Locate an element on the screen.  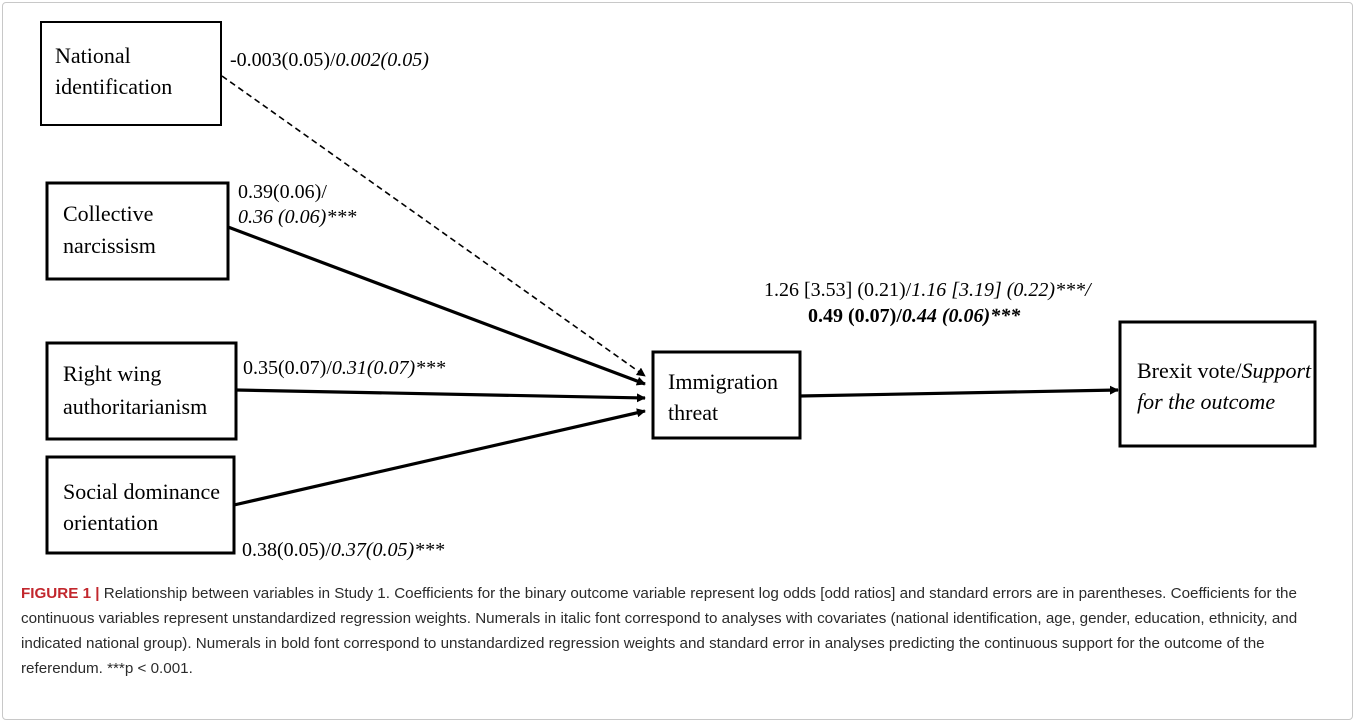
social-dominance-orientation-box is located at coordinates (140, 505).